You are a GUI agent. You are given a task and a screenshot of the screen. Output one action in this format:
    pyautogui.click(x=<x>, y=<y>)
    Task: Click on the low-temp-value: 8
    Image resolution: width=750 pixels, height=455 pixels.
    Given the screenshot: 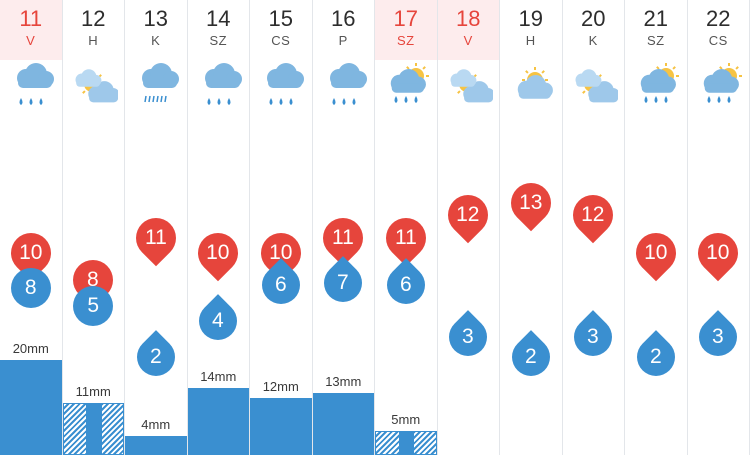 What is the action you would take?
    pyautogui.click(x=30, y=287)
    